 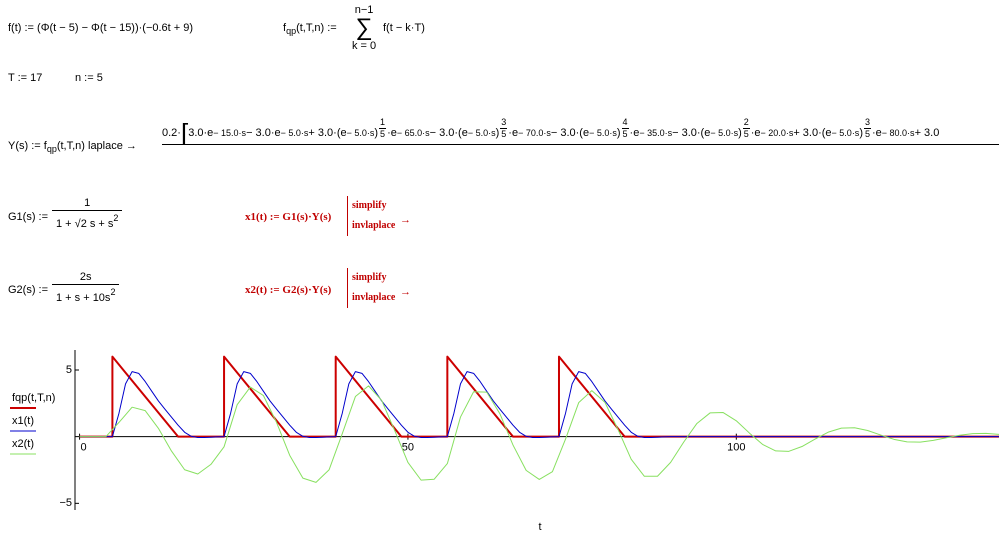 I want to click on x2-ops: simplify invlaplace, so click(x=371, y=288).